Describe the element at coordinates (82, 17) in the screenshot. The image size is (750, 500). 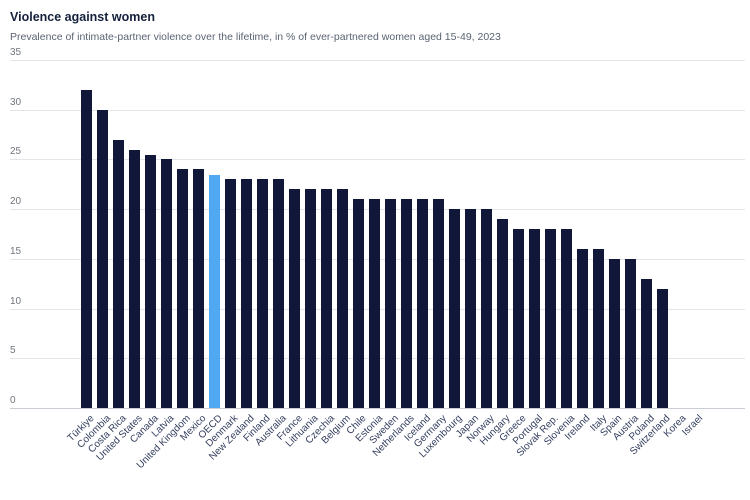
I see `chart-title: Violence against women` at that location.